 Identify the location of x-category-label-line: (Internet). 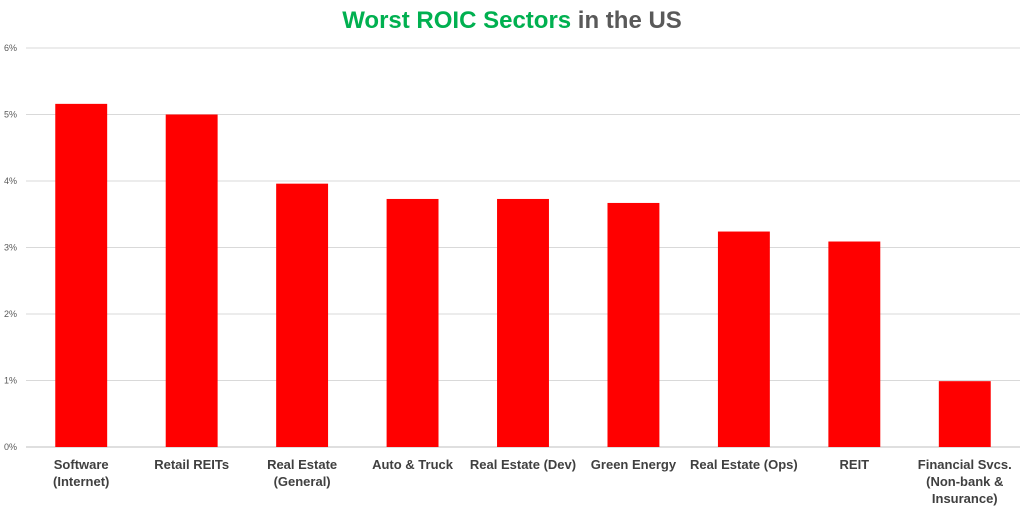
(81, 481).